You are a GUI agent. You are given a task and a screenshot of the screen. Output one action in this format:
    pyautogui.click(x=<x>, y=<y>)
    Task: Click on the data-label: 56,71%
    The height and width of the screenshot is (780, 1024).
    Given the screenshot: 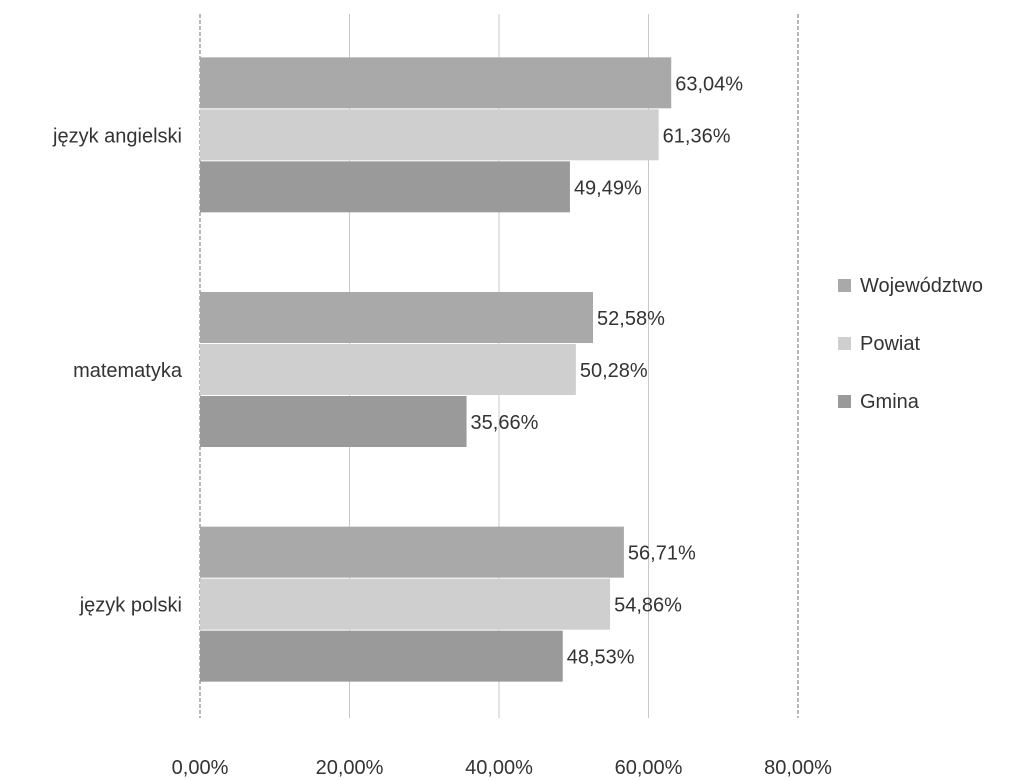 What is the action you would take?
    pyautogui.click(x=662, y=554)
    